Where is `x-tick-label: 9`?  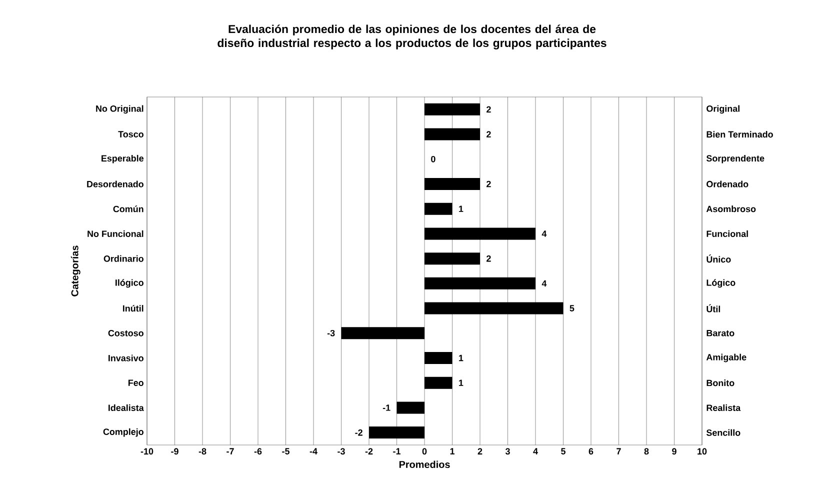
x-tick-label: 9 is located at coordinates (674, 451).